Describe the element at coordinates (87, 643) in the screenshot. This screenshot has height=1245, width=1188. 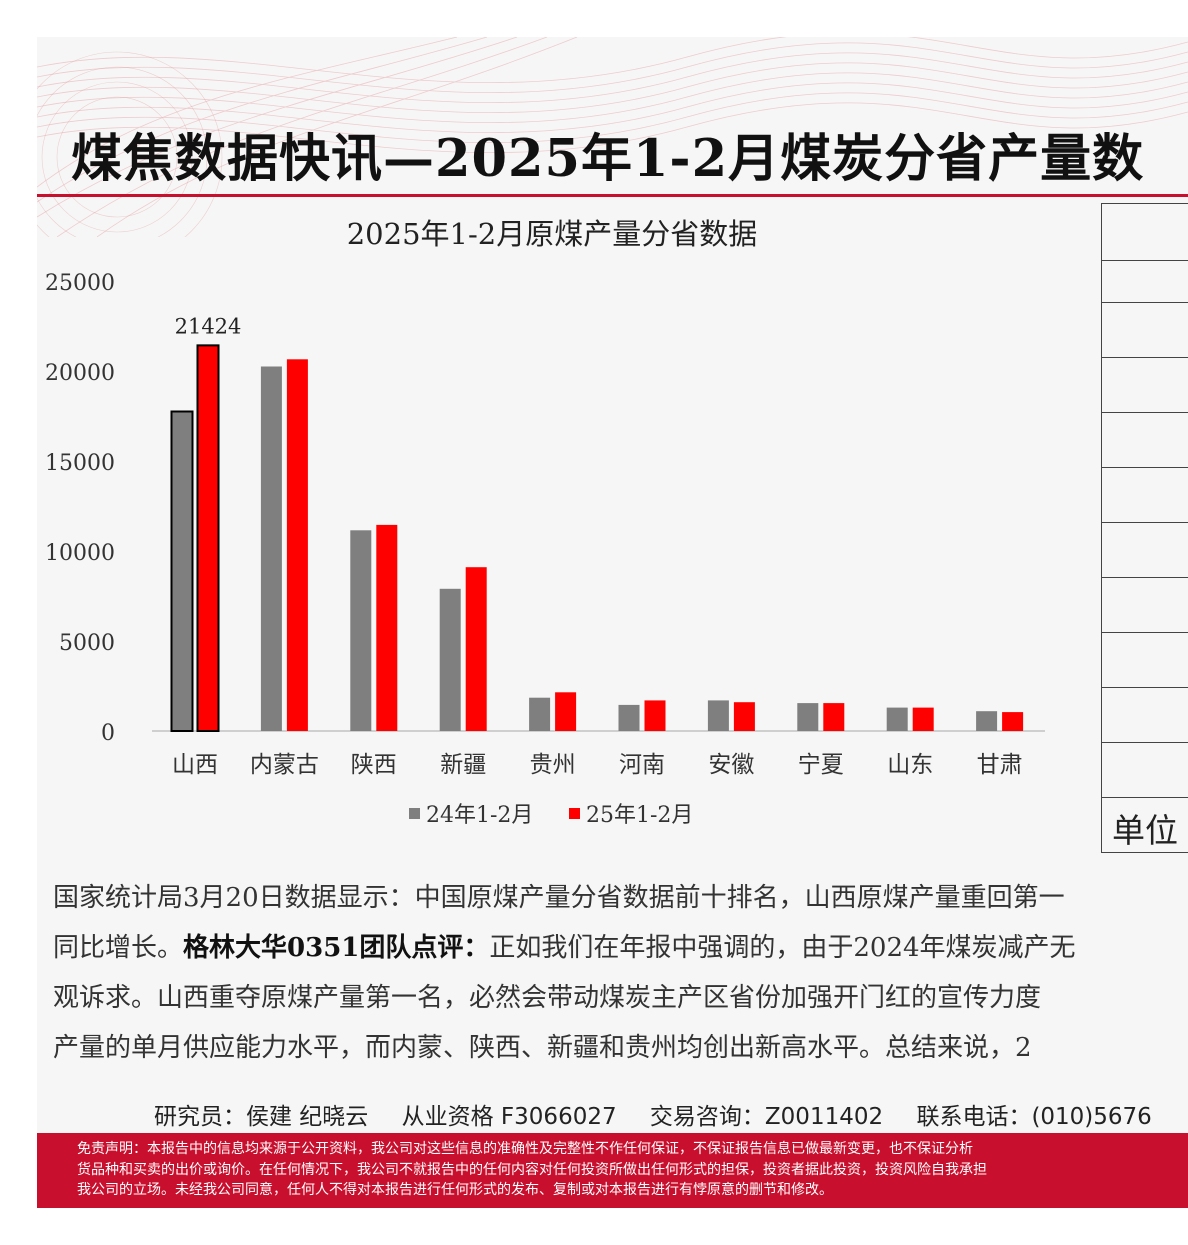
I see `y-tick-label: 5000` at that location.